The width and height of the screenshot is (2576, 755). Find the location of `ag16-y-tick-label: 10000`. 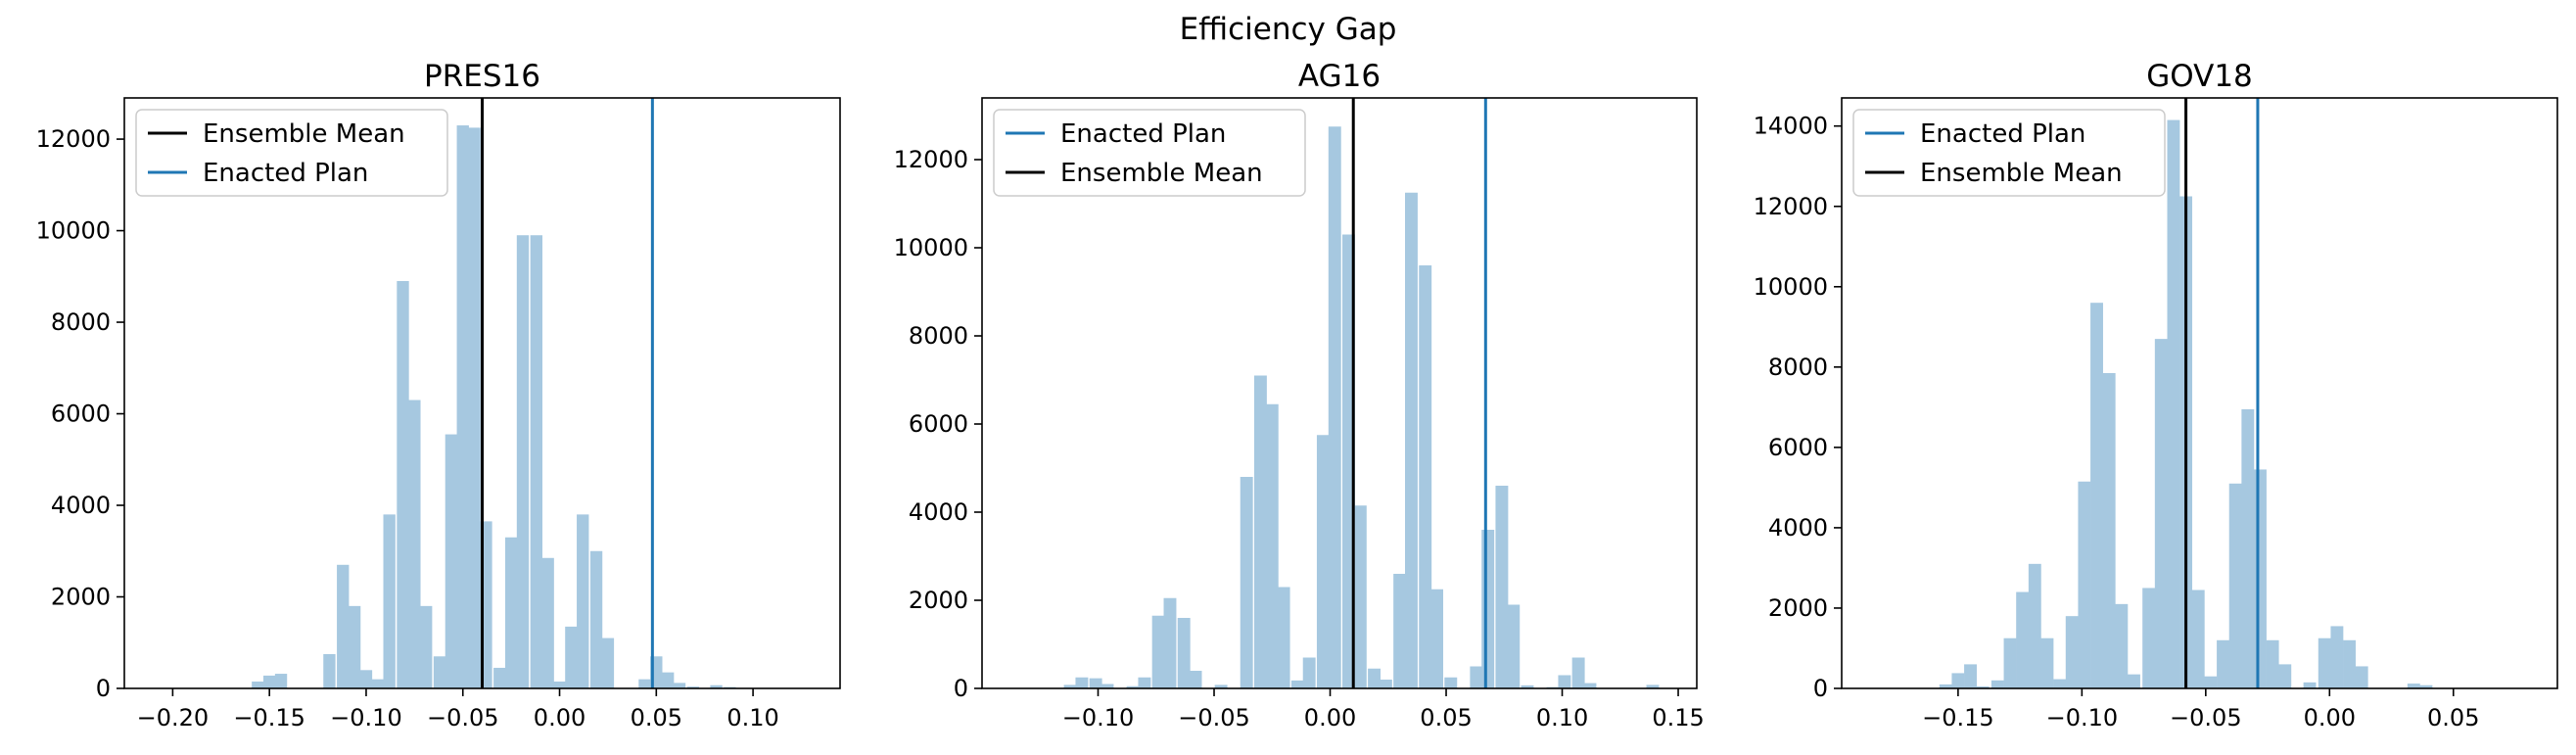

ag16-y-tick-label: 10000 is located at coordinates (931, 247).